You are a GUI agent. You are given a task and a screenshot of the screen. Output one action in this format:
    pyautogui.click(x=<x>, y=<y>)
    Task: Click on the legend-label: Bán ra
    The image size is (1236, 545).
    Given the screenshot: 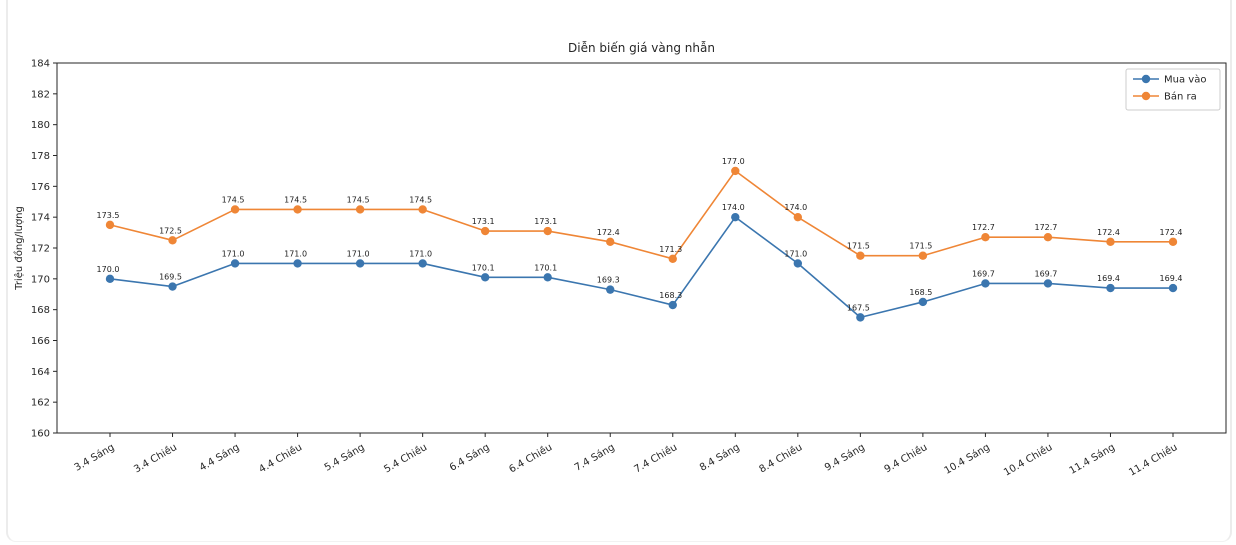 What is the action you would take?
    pyautogui.click(x=1180, y=97)
    